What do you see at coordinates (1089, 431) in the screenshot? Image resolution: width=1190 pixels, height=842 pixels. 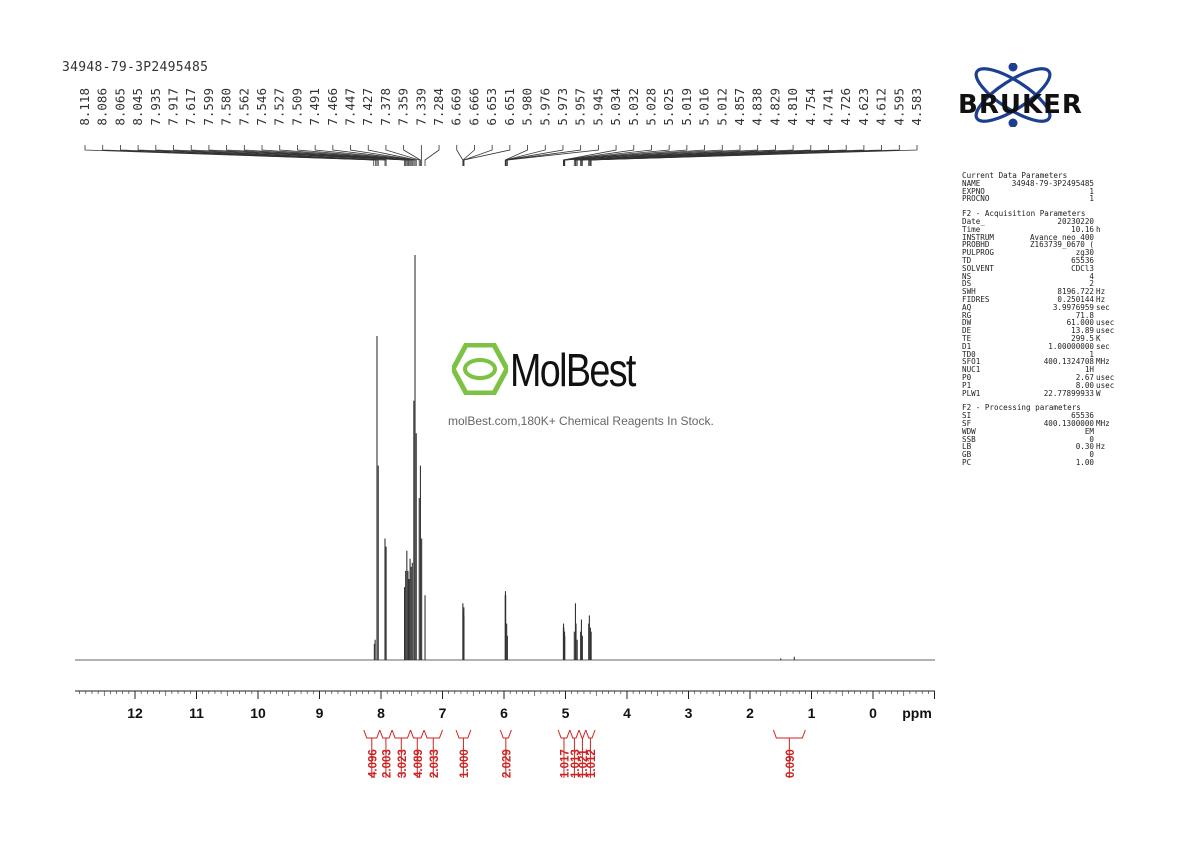 I see `parameter-value: EM` at bounding box center [1089, 431].